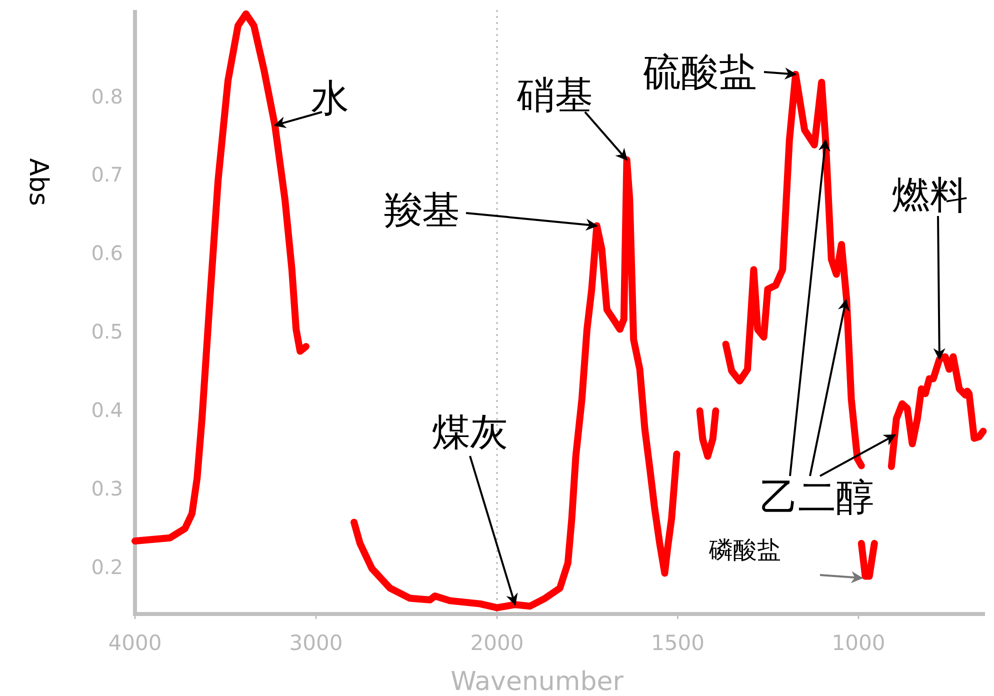  Describe the element at coordinates (537, 681) in the screenshot. I see `x-axis-title: Wavenumber` at that location.